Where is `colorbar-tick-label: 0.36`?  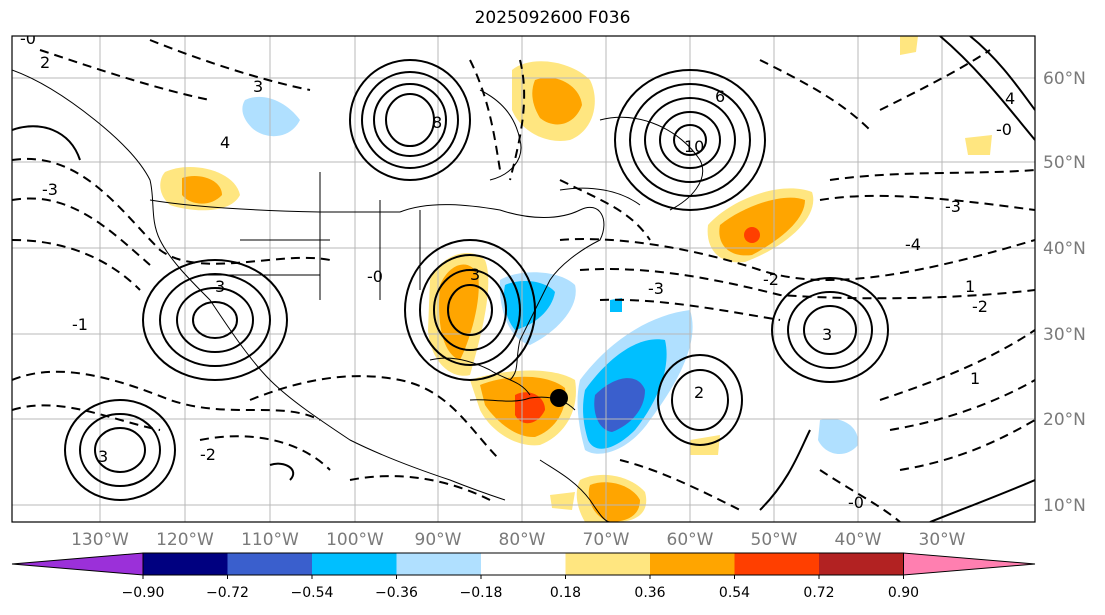
colorbar-tick-label: 0.36 is located at coordinates (649, 593).